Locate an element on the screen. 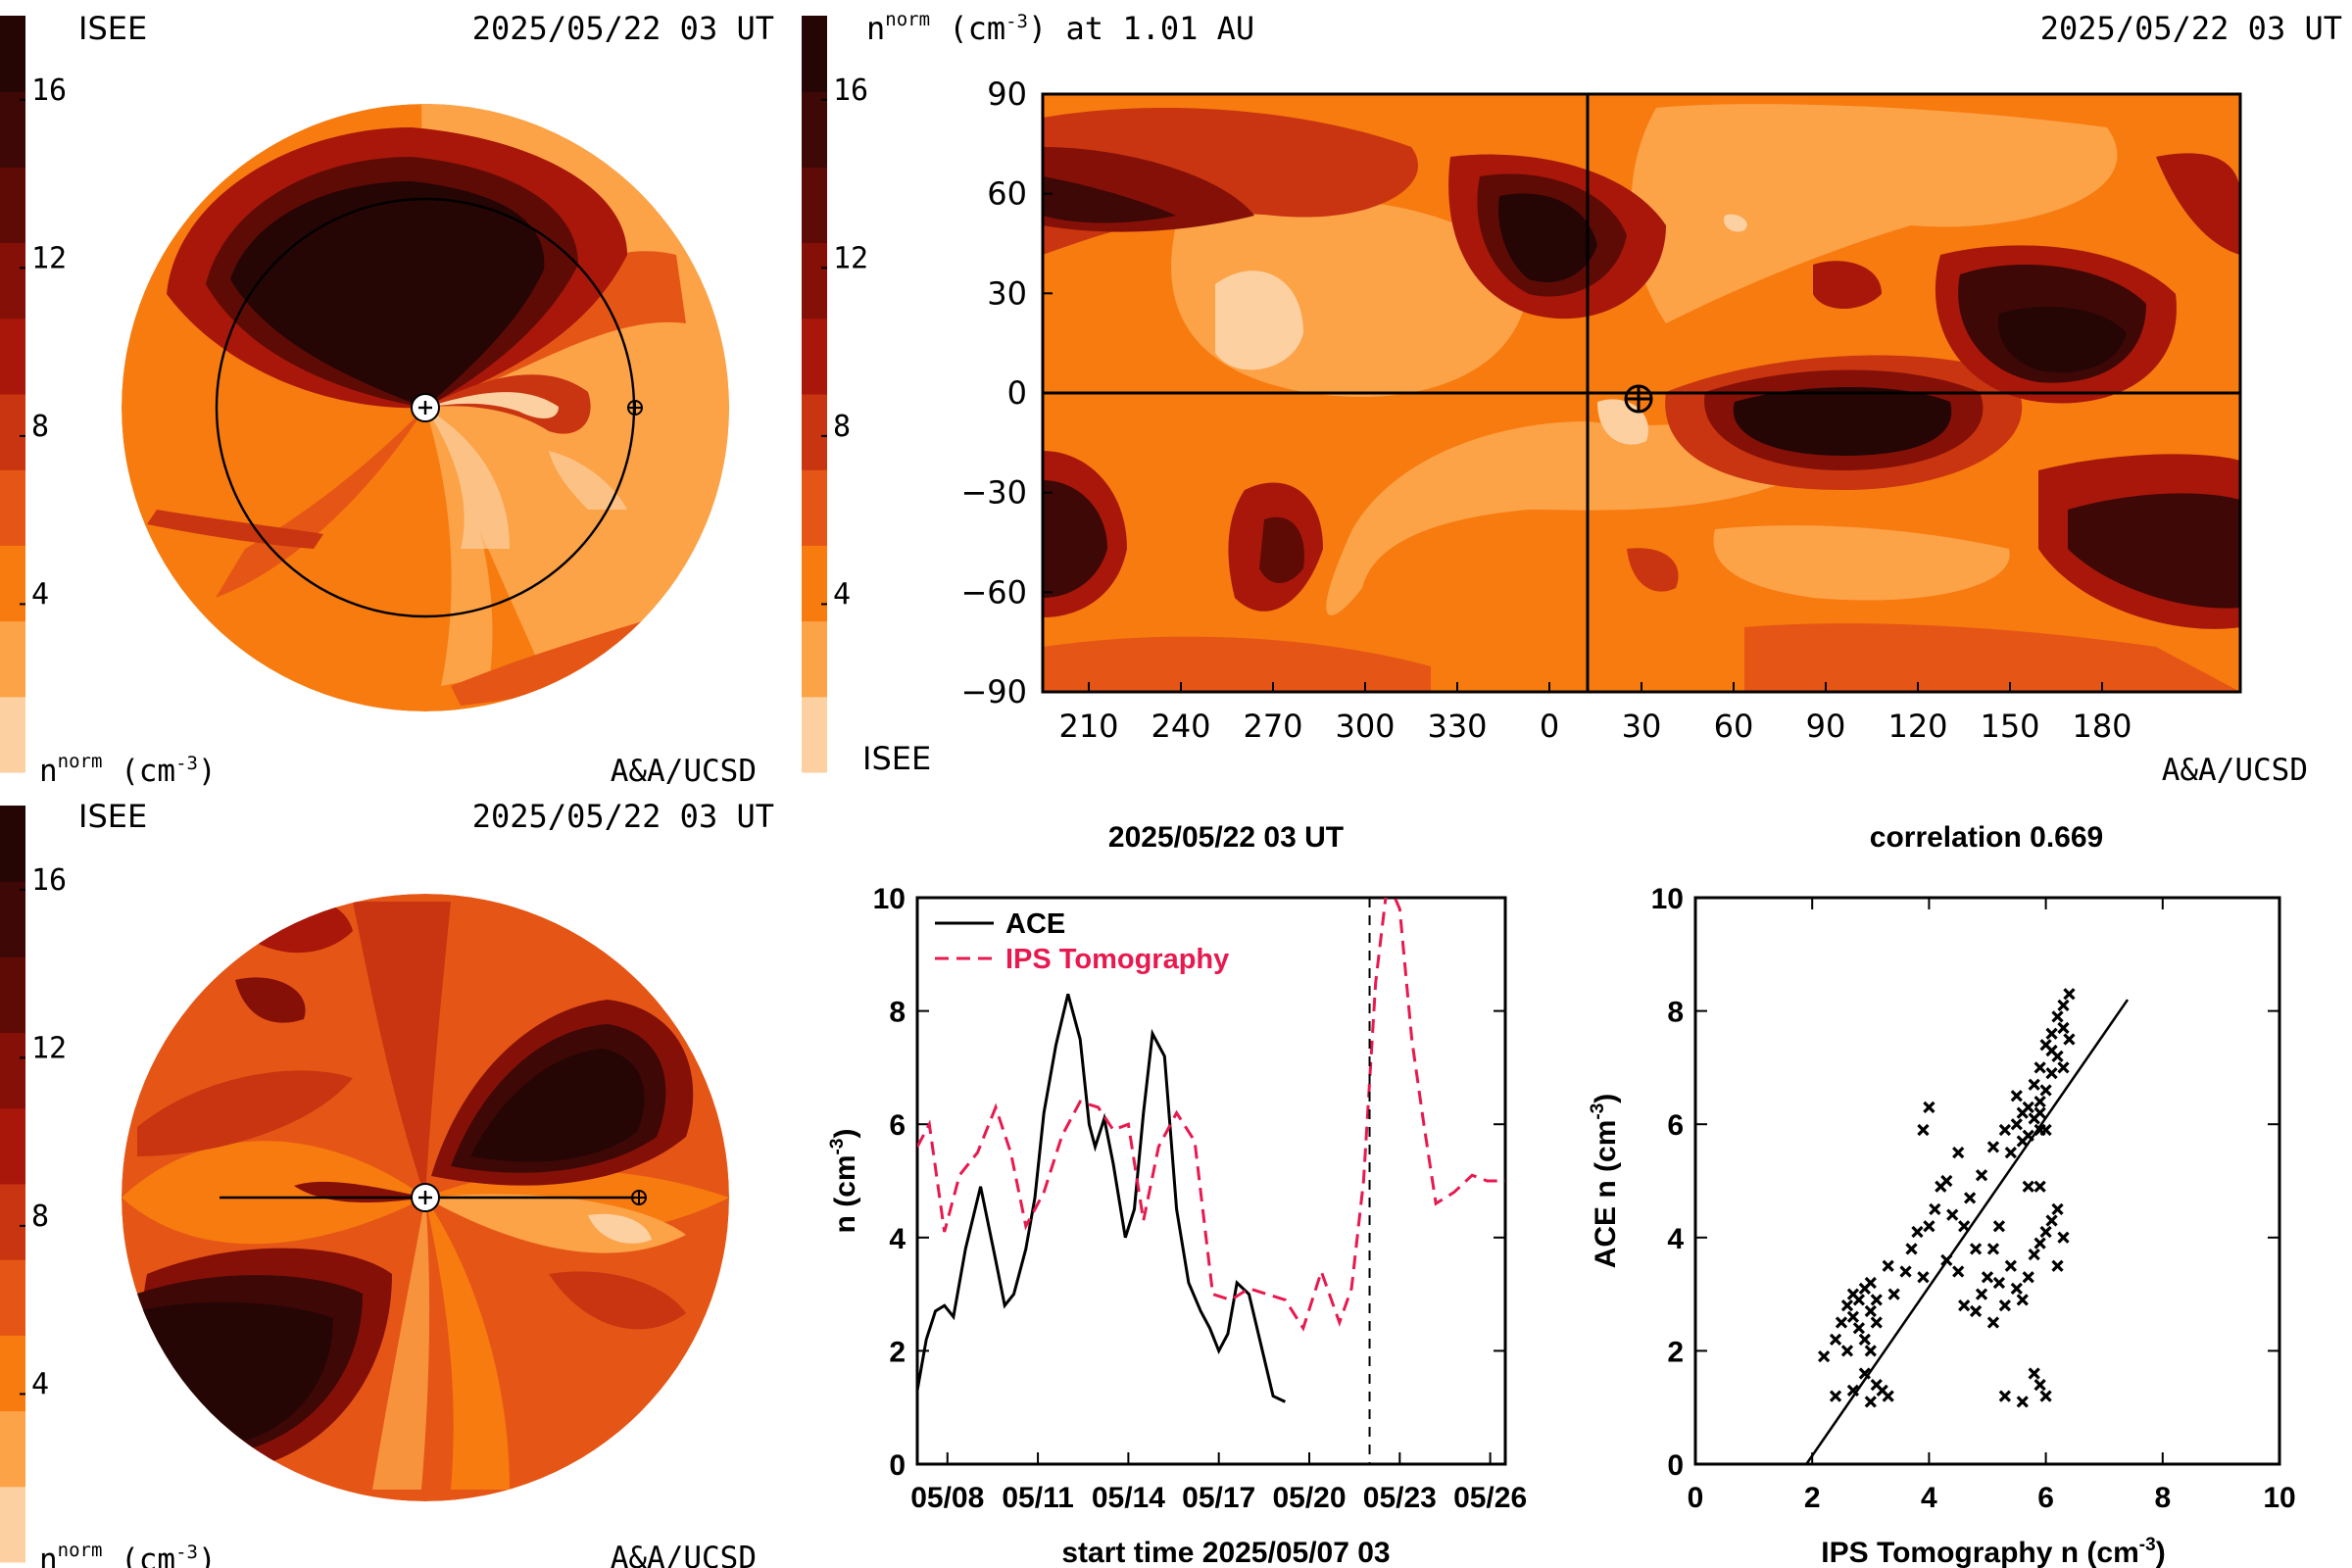 This screenshot has width=2352, height=1568. sun-icon is located at coordinates (425, 1197).